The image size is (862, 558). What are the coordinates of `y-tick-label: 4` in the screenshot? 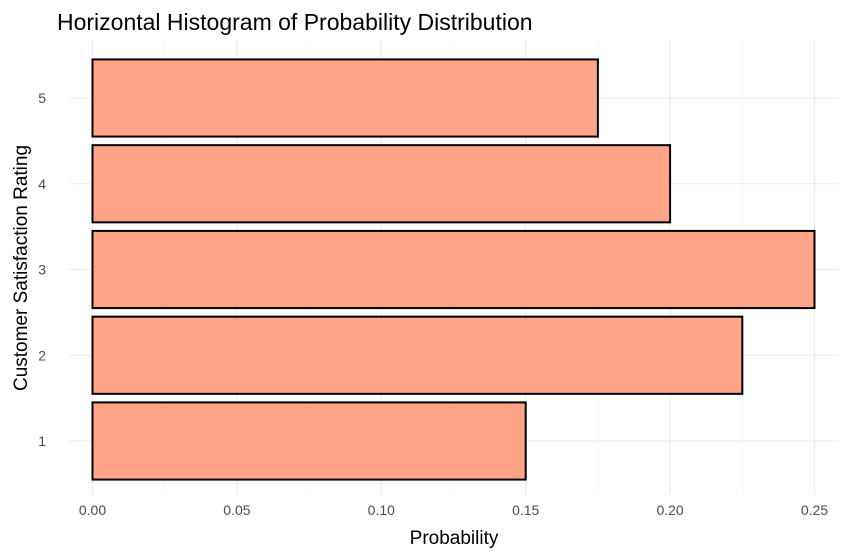 It's located at (42, 184).